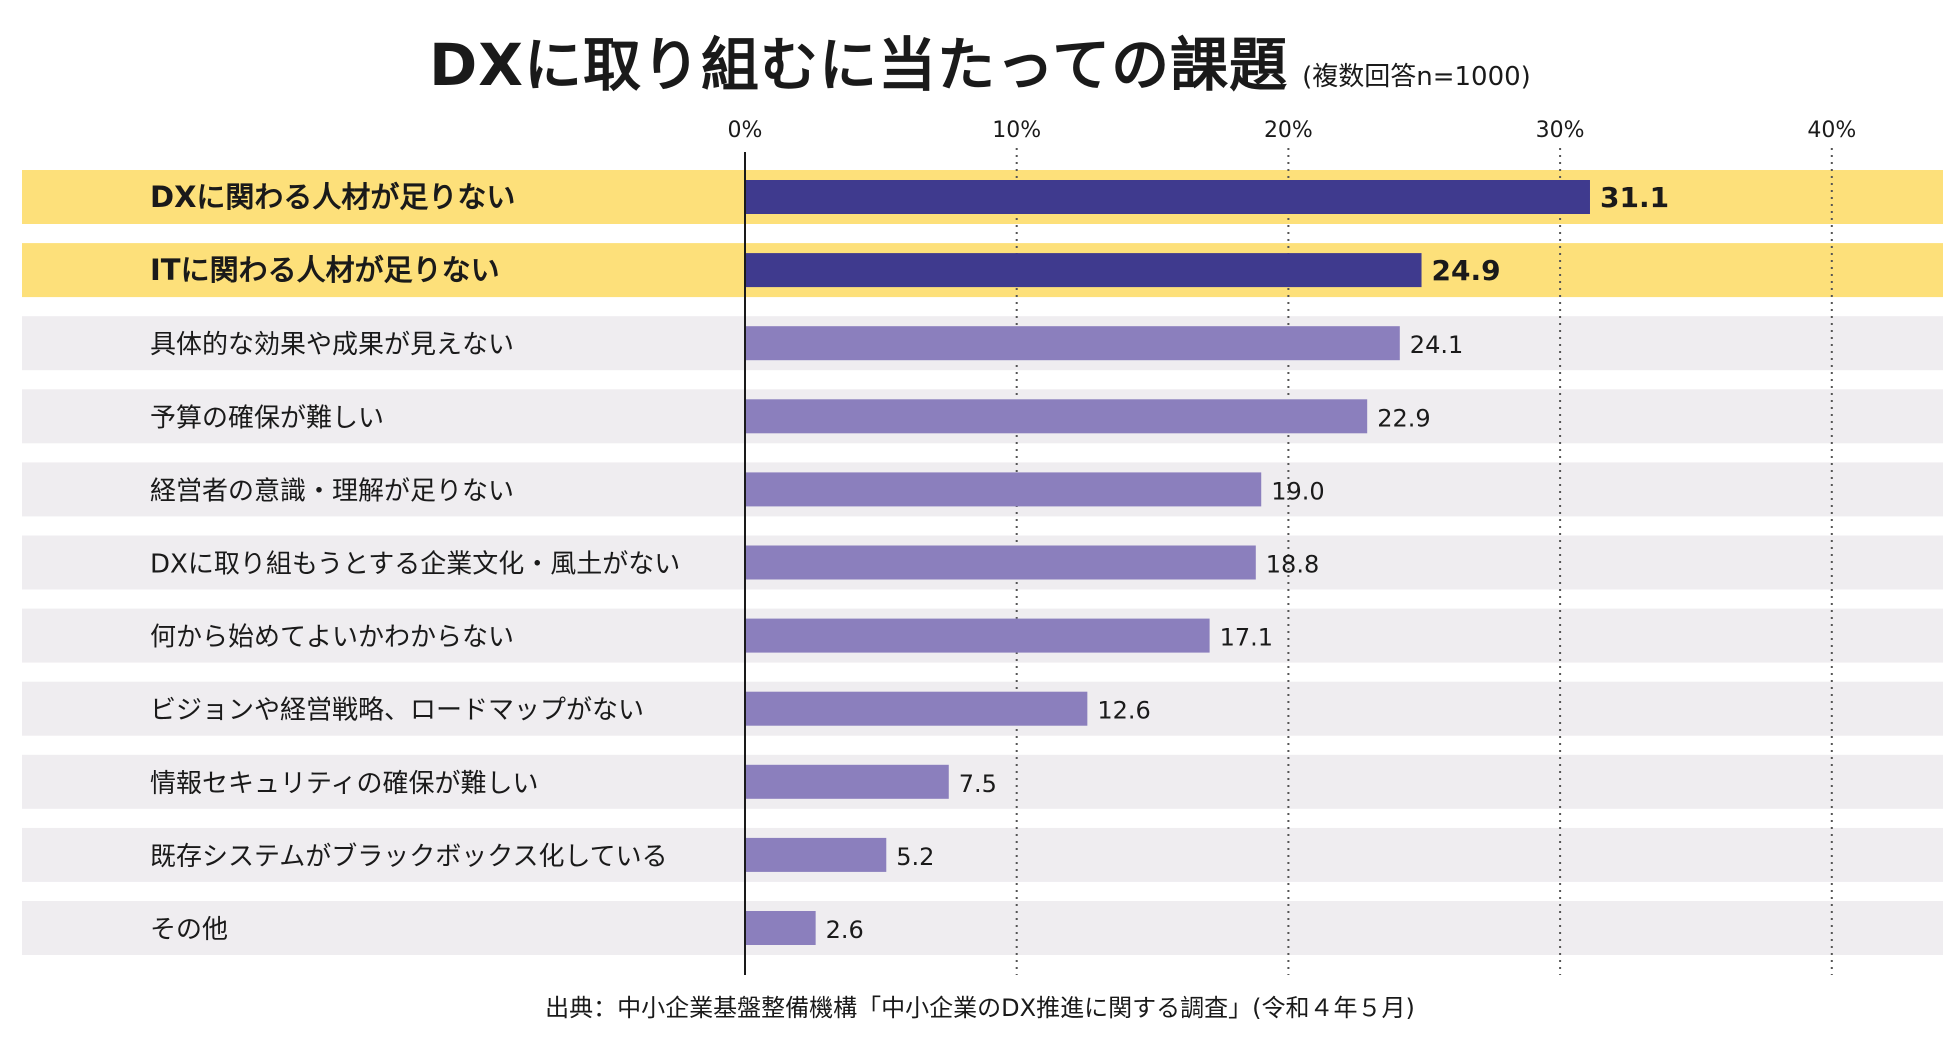 The width and height of the screenshot is (1960, 1040). What do you see at coordinates (332, 638) in the screenshot?
I see `category-label: 何から始めてよいかわからない` at bounding box center [332, 638].